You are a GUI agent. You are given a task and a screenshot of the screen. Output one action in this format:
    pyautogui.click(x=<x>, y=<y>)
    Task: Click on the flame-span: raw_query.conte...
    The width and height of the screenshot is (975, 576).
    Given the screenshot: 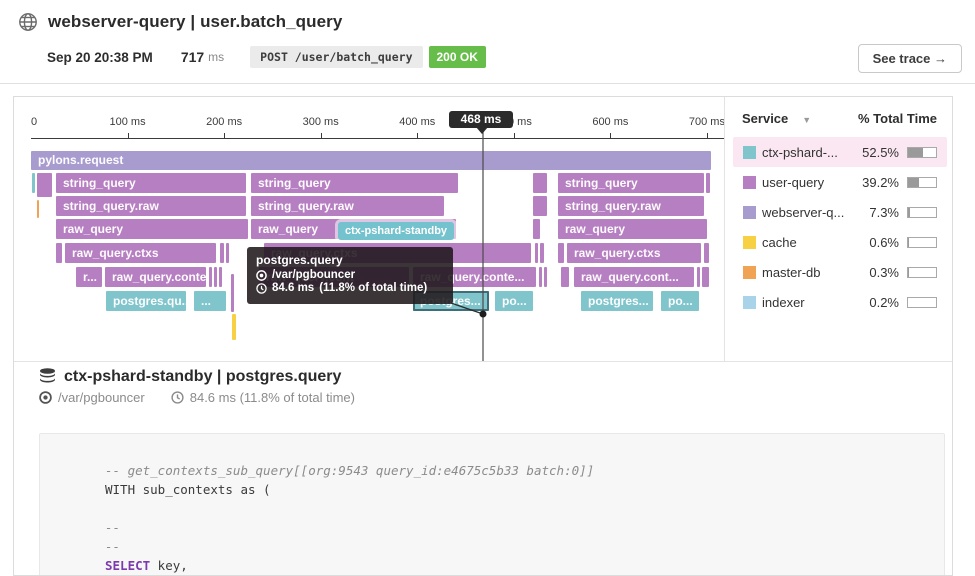 What is the action you would take?
    pyautogui.click(x=155, y=277)
    